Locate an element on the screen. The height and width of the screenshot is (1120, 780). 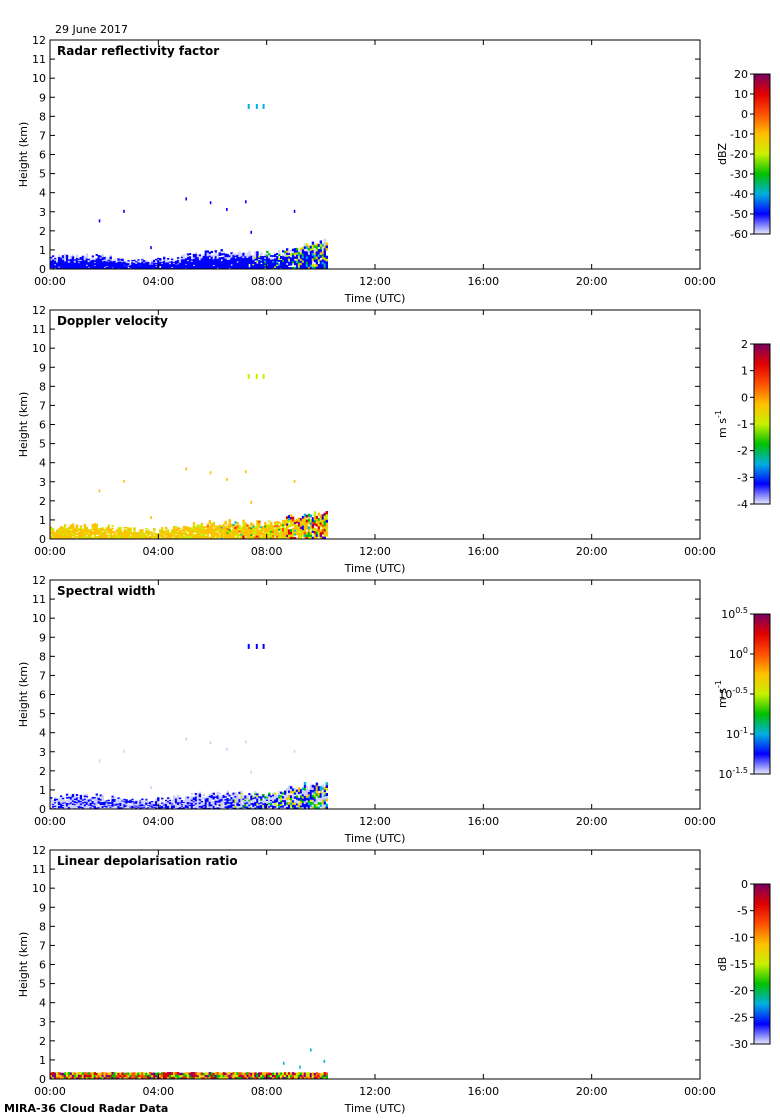
x-tick-label: 04:00 is located at coordinates (158, 821).